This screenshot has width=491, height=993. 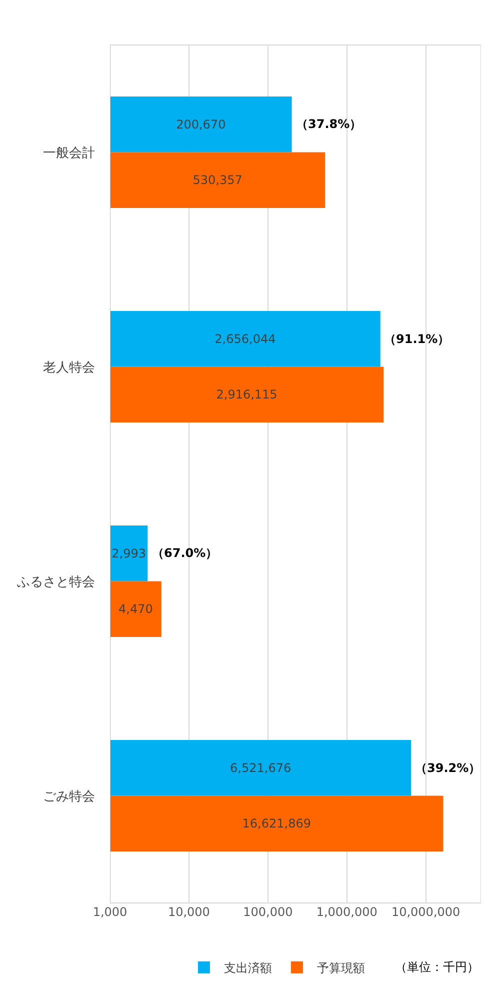 What do you see at coordinates (55, 582) in the screenshot?
I see `y-tick-label: ふるさと特会` at bounding box center [55, 582].